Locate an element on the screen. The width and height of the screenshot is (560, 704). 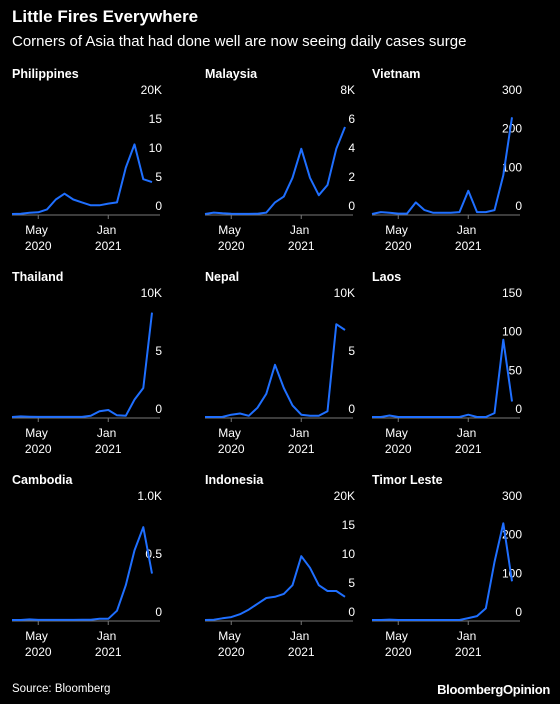
panel-title: Laos is located at coordinates (386, 277).